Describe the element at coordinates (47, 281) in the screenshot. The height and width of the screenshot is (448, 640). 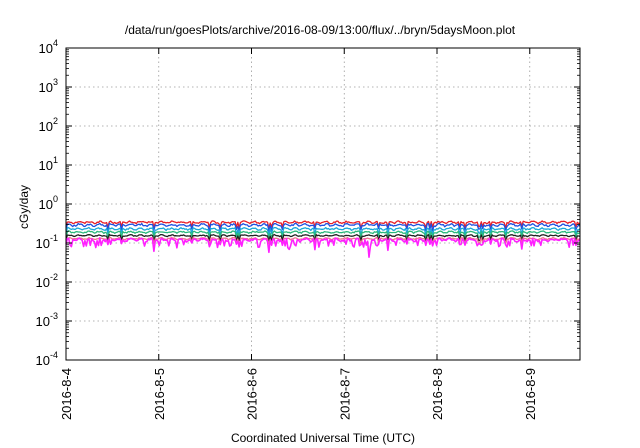
I see `y-tick-label: 10⁻²` at that location.